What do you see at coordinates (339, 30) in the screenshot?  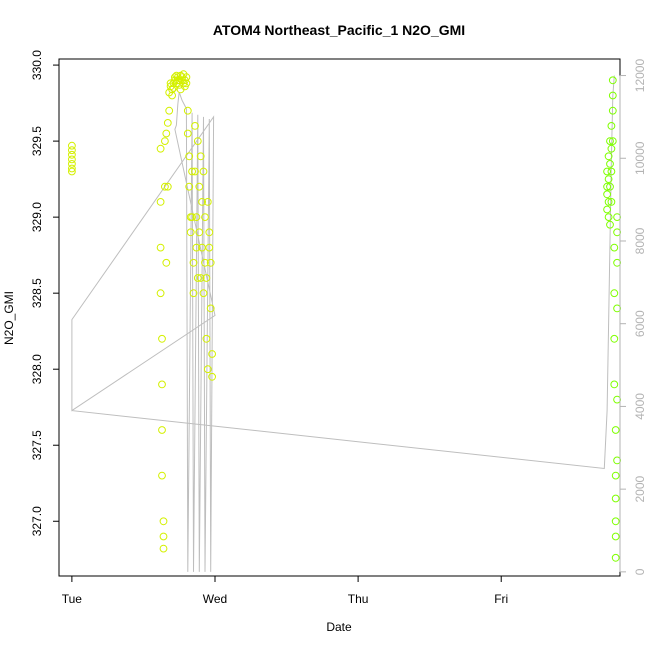 I see `chart-title: ATOM4 Northeast_Pacific_1 N2O_GMI` at bounding box center [339, 30].